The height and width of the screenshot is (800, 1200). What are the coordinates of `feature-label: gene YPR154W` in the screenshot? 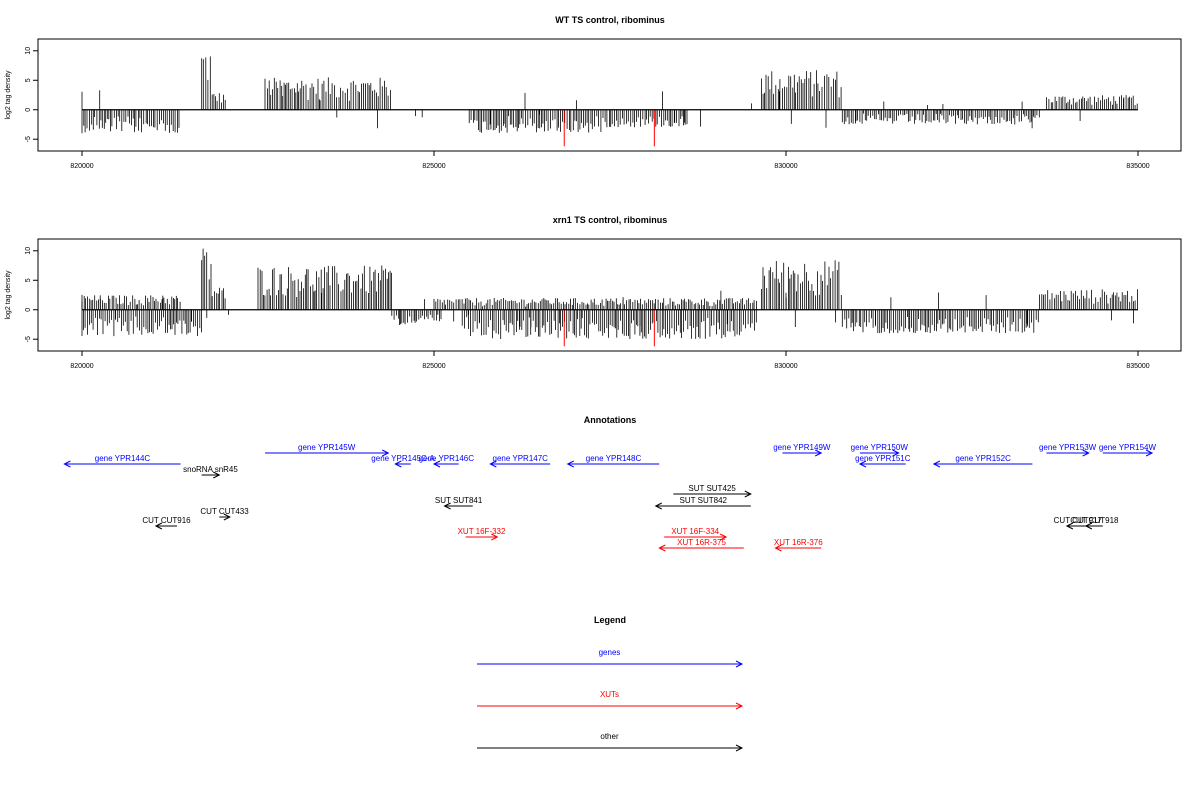 It's located at (1128, 447).